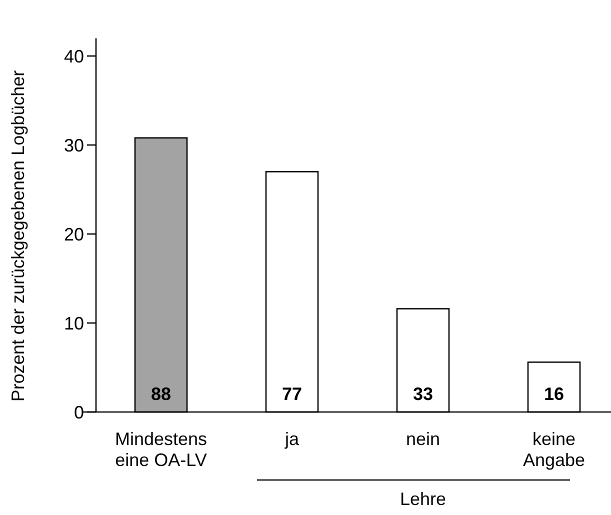 The height and width of the screenshot is (515, 611). I want to click on x-tick-label: Mindestens eine OA-LV, so click(161, 449).